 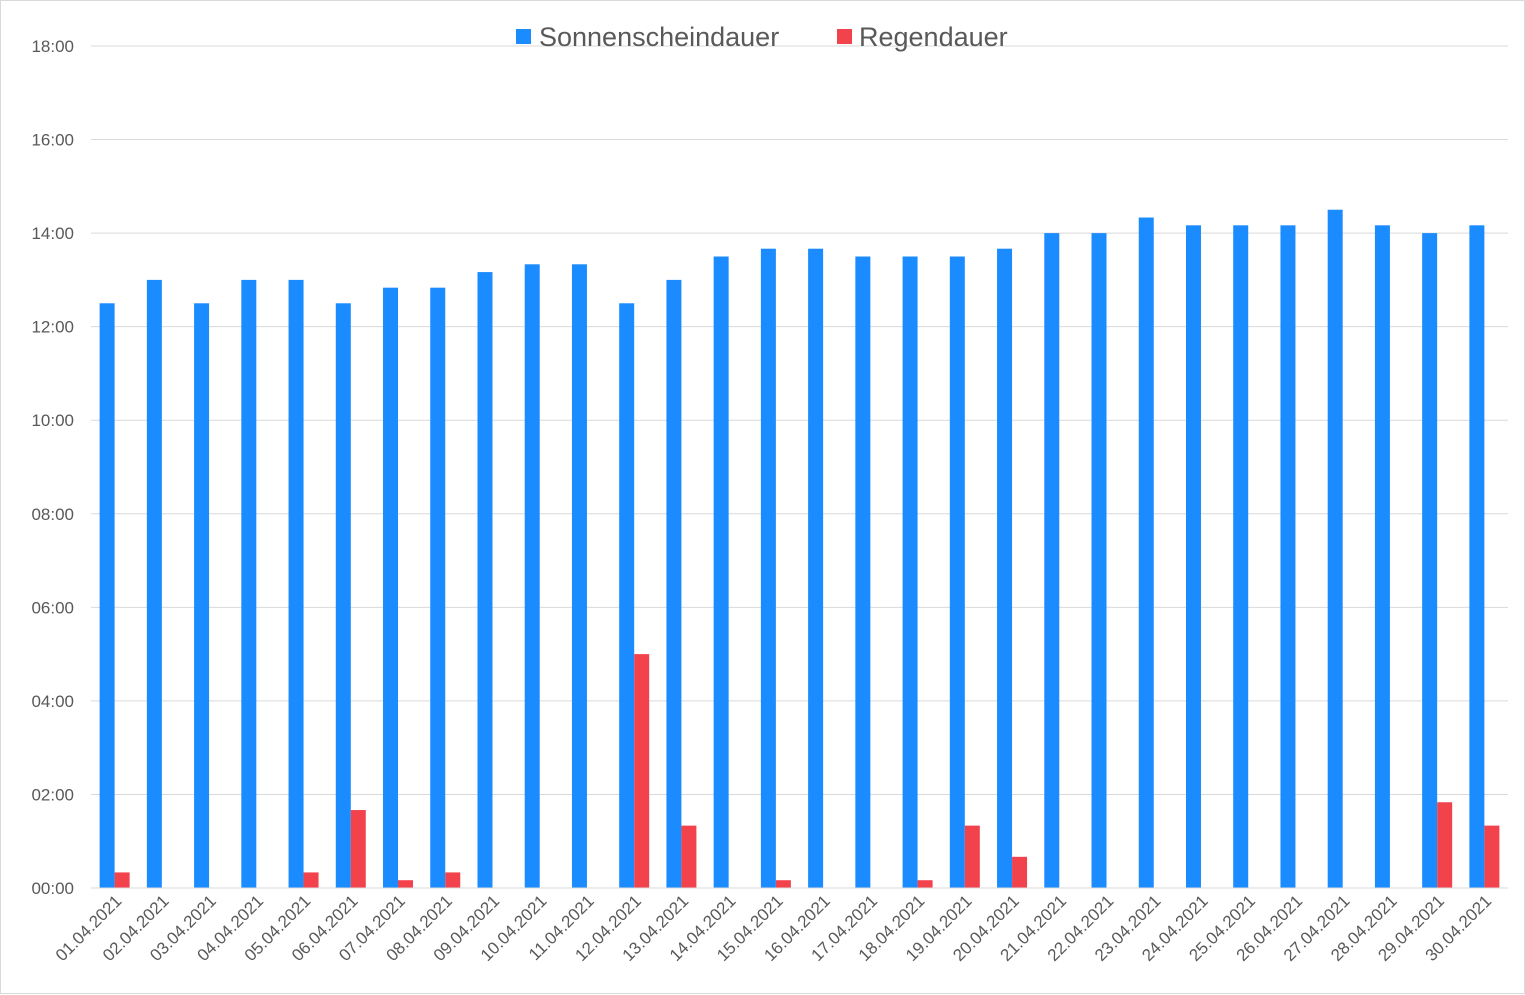 What do you see at coordinates (532, 576) in the screenshot?
I see `bar-sonnenscheindauer-10.04.2021` at bounding box center [532, 576].